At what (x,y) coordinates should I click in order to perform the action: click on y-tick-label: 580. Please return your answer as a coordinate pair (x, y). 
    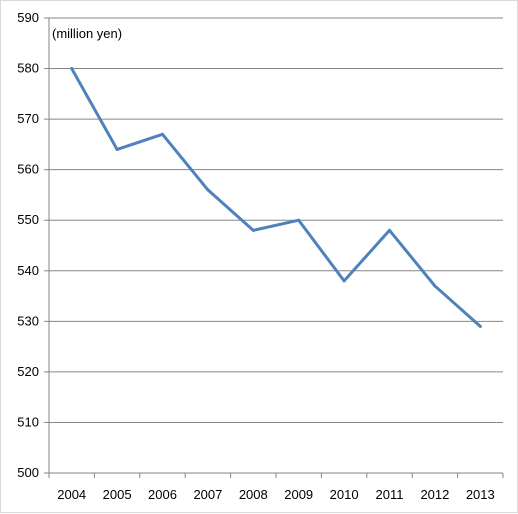
    Looking at the image, I should click on (28, 68).